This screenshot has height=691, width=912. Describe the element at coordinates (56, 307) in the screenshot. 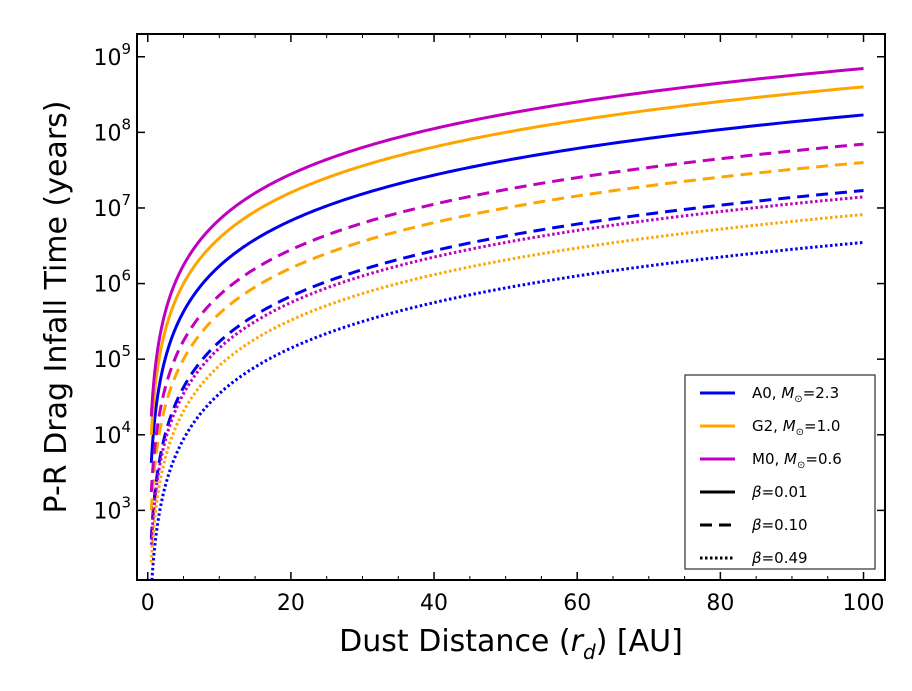

I see `y-axis-title: P-R Drag Infall Time (years)` at that location.